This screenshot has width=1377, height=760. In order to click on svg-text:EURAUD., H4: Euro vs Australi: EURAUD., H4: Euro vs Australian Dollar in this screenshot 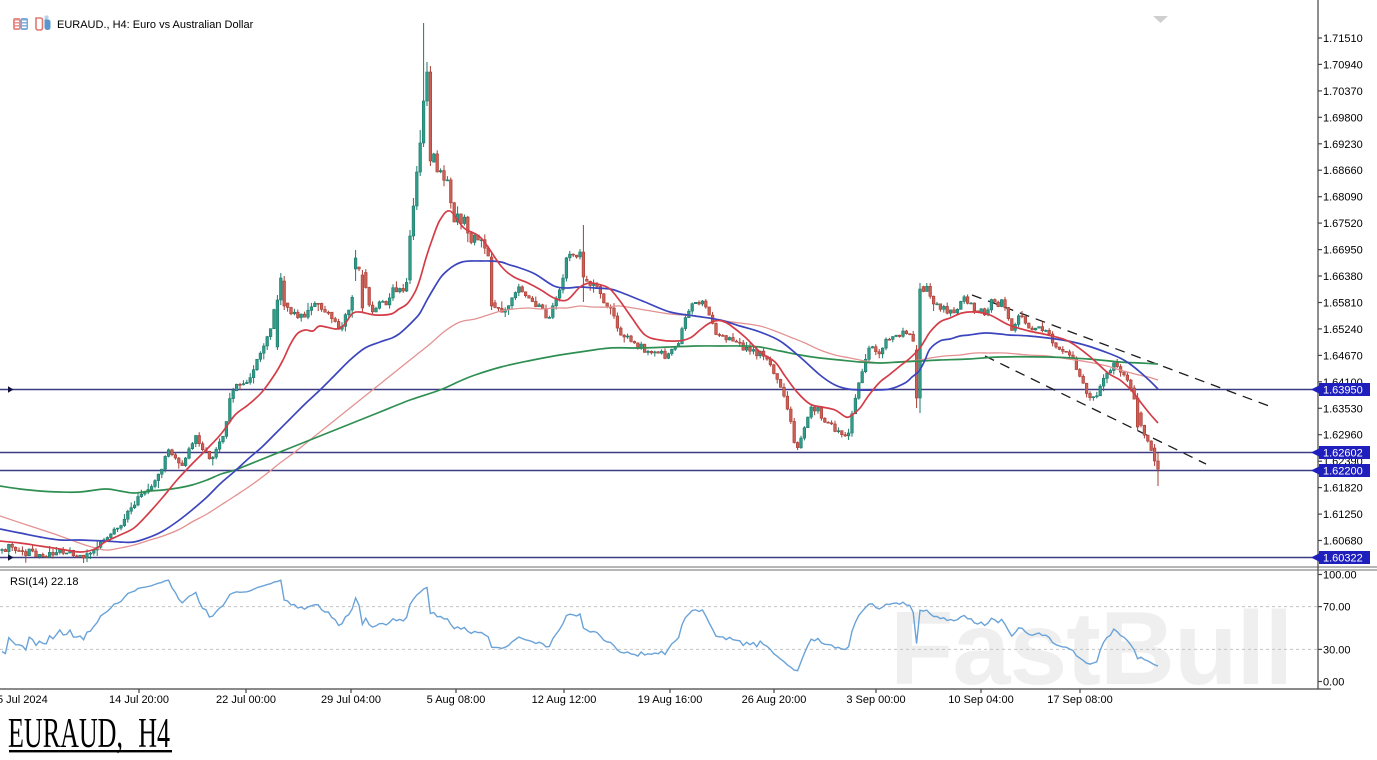, I will do `click(155, 25)`.